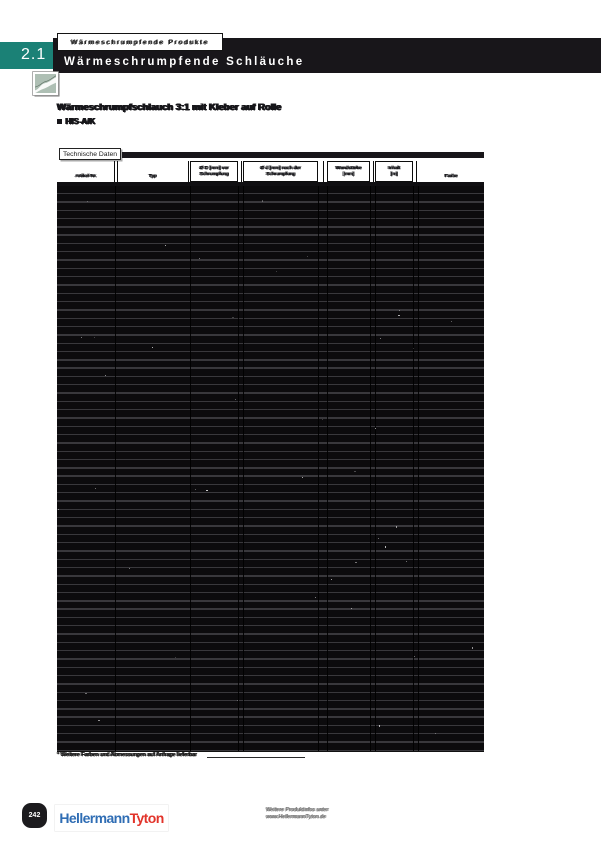 Image resolution: width=601 pixels, height=850 pixels. What do you see at coordinates (86, 171) in the screenshot?
I see `col-header-artikel-nr: Artikel-Nr.` at bounding box center [86, 171].